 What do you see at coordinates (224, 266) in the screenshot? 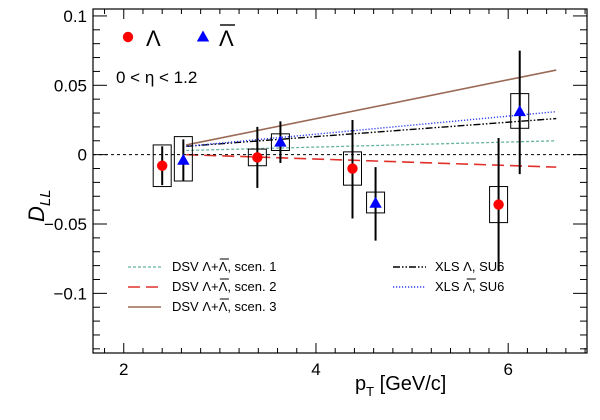
I see `theory-legend-label: DSV Λ+Λ, scen. 1` at bounding box center [224, 266].